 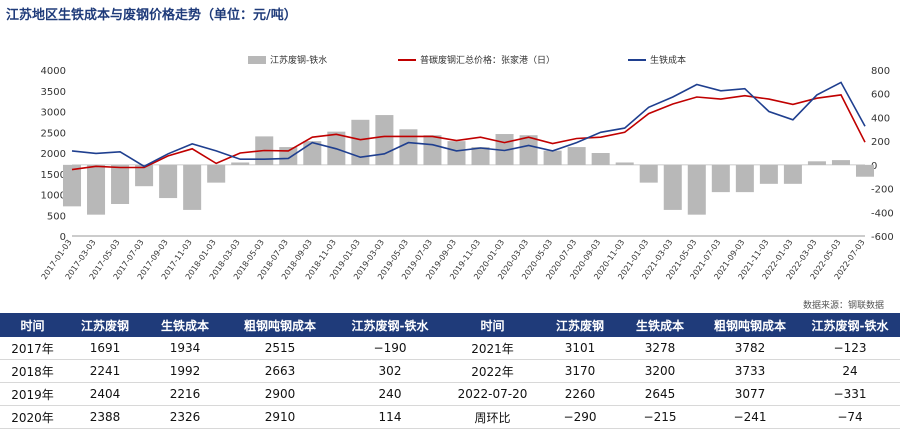 I want to click on table-cell: 2645, so click(x=660, y=394).